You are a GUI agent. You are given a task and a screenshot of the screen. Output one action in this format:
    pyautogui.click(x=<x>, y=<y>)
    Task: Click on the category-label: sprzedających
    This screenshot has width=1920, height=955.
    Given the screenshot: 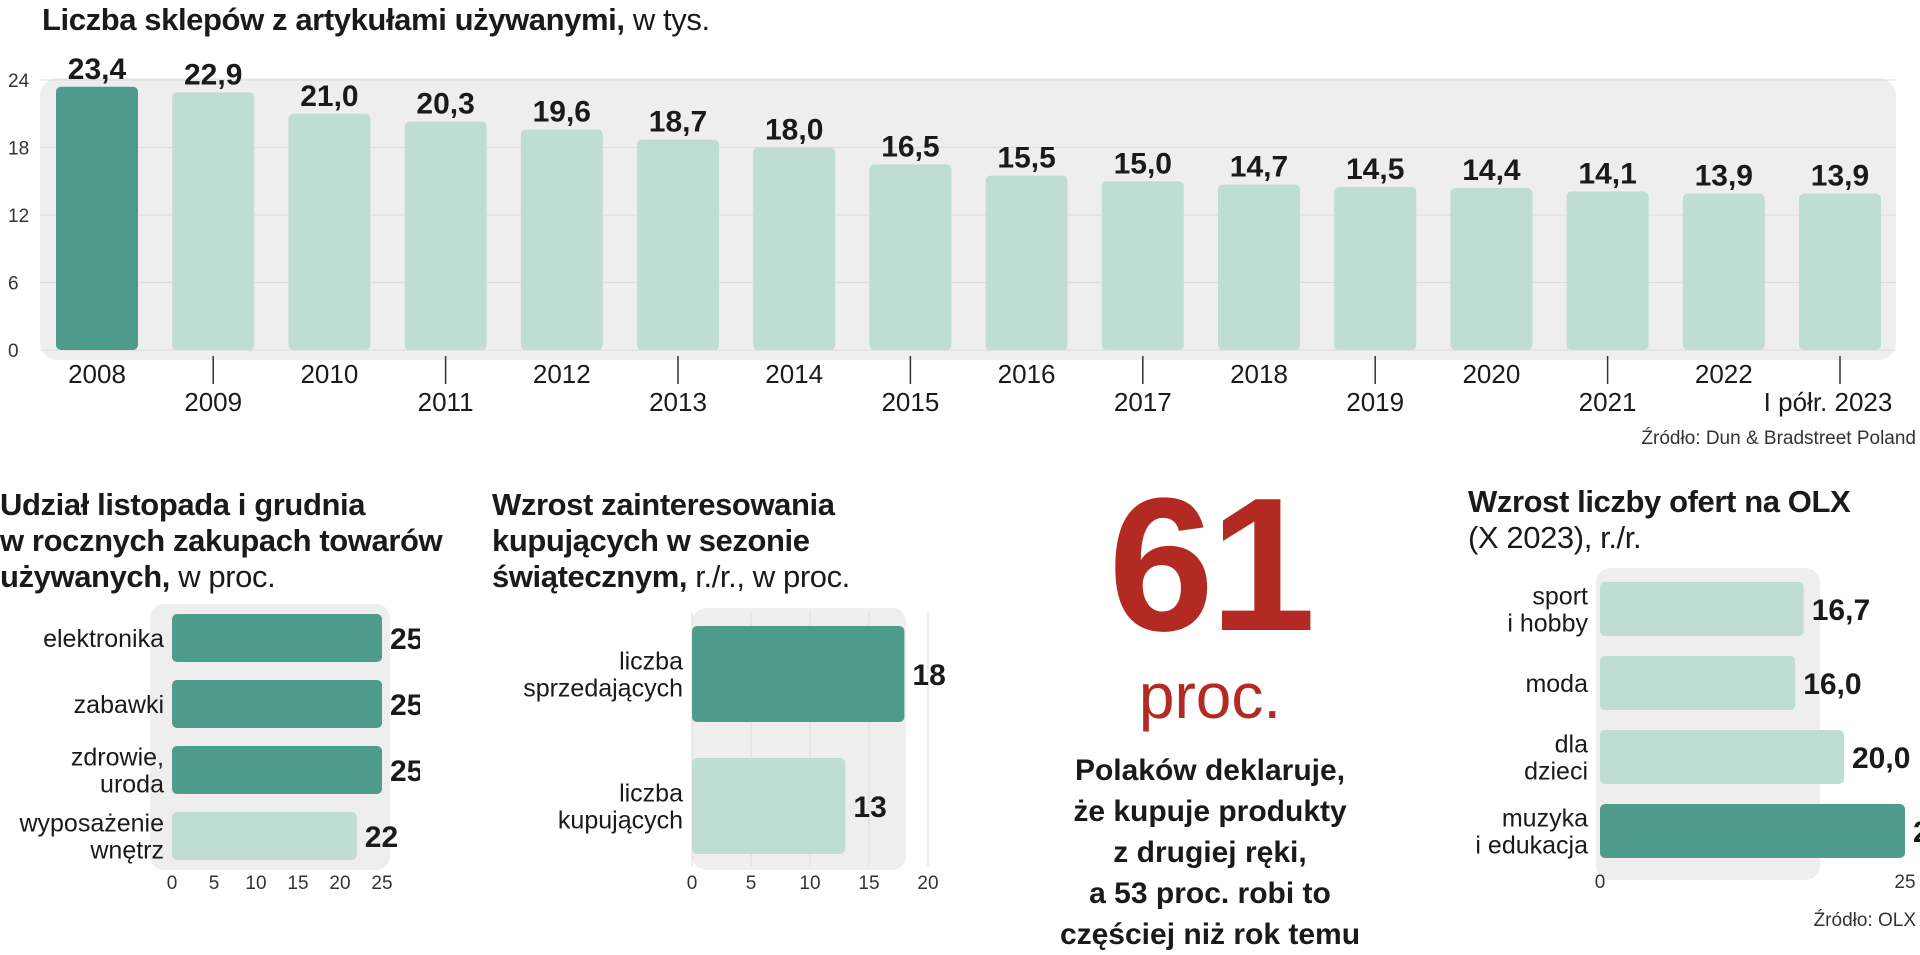 What is the action you would take?
    pyautogui.click(x=603, y=688)
    